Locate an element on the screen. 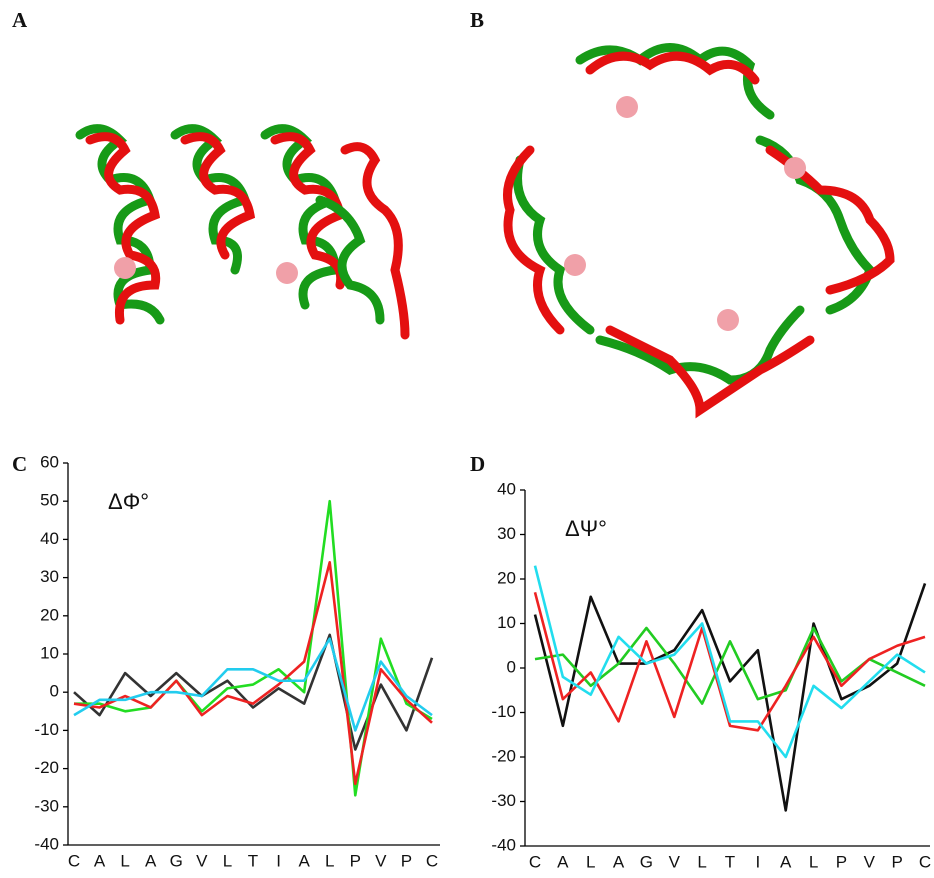 The width and height of the screenshot is (934, 878). panel-label: A is located at coordinates (20, 20).